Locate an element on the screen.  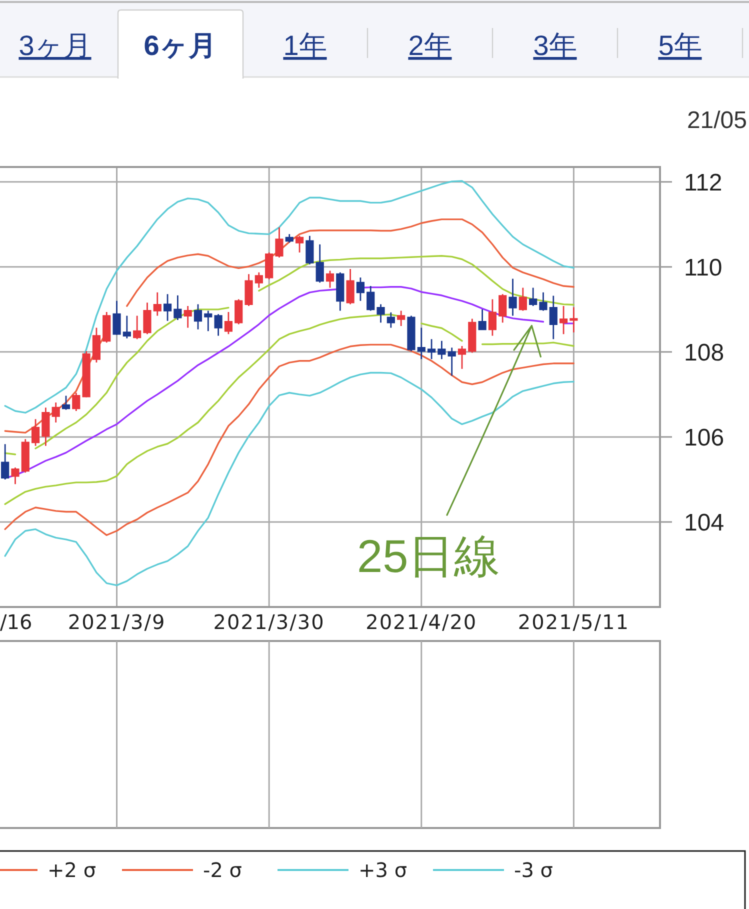
x-tick-label: 2021/3/9 is located at coordinates (117, 622).